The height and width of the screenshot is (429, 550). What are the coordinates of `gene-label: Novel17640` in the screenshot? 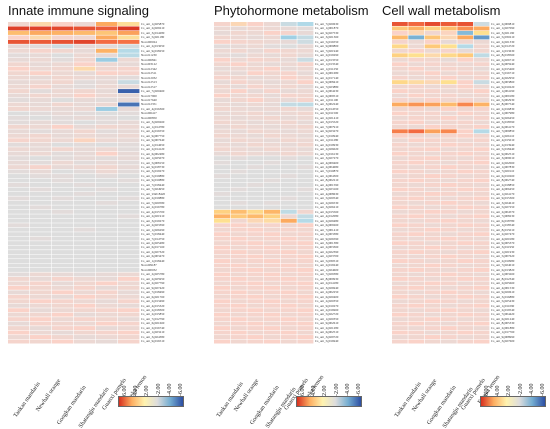 It's located at (149, 99).